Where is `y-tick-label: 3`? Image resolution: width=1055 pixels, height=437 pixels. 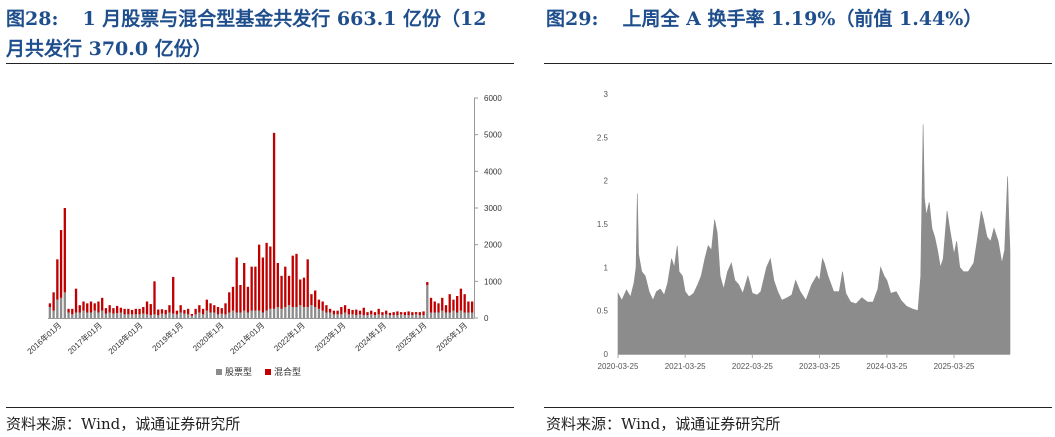
y-tick-label: 3 is located at coordinates (606, 94).